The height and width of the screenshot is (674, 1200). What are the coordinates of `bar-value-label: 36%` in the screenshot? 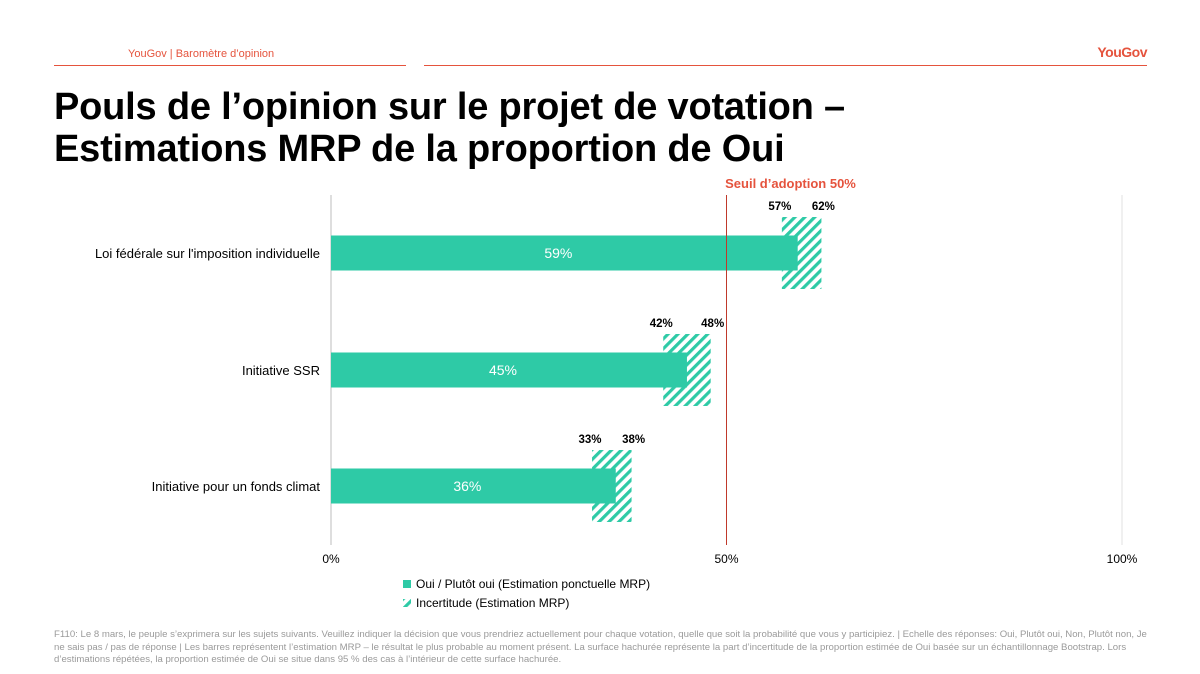 It's located at (467, 486).